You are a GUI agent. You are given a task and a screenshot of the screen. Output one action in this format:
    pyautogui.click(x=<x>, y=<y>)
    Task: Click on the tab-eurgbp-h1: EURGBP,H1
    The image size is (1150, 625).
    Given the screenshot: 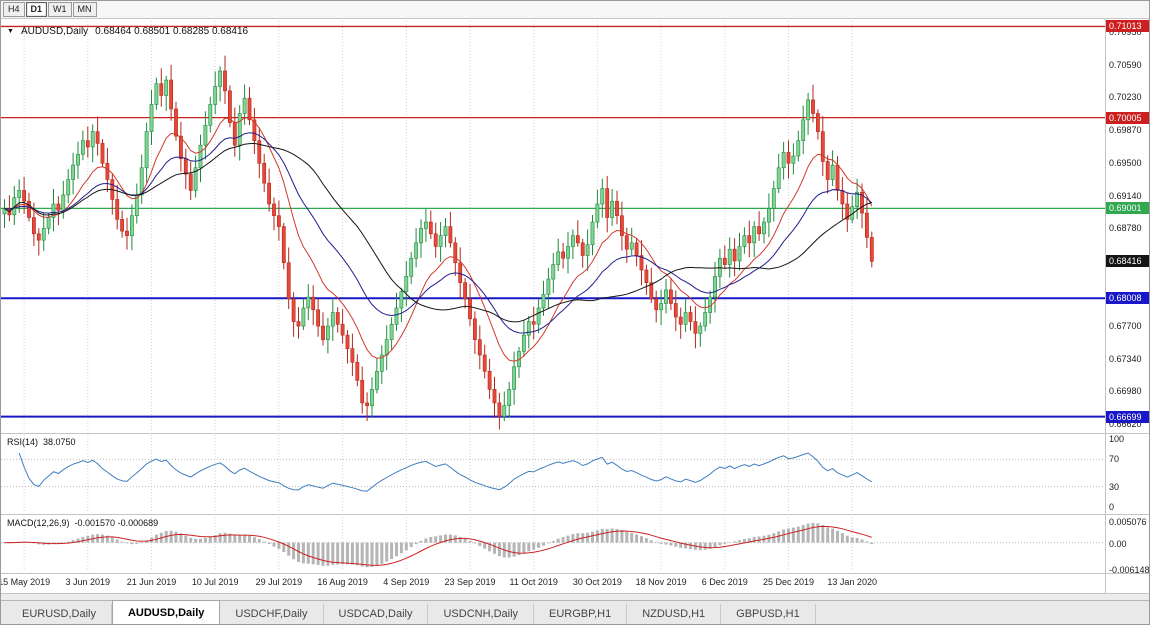 What is the action you would take?
    pyautogui.click(x=581, y=614)
    